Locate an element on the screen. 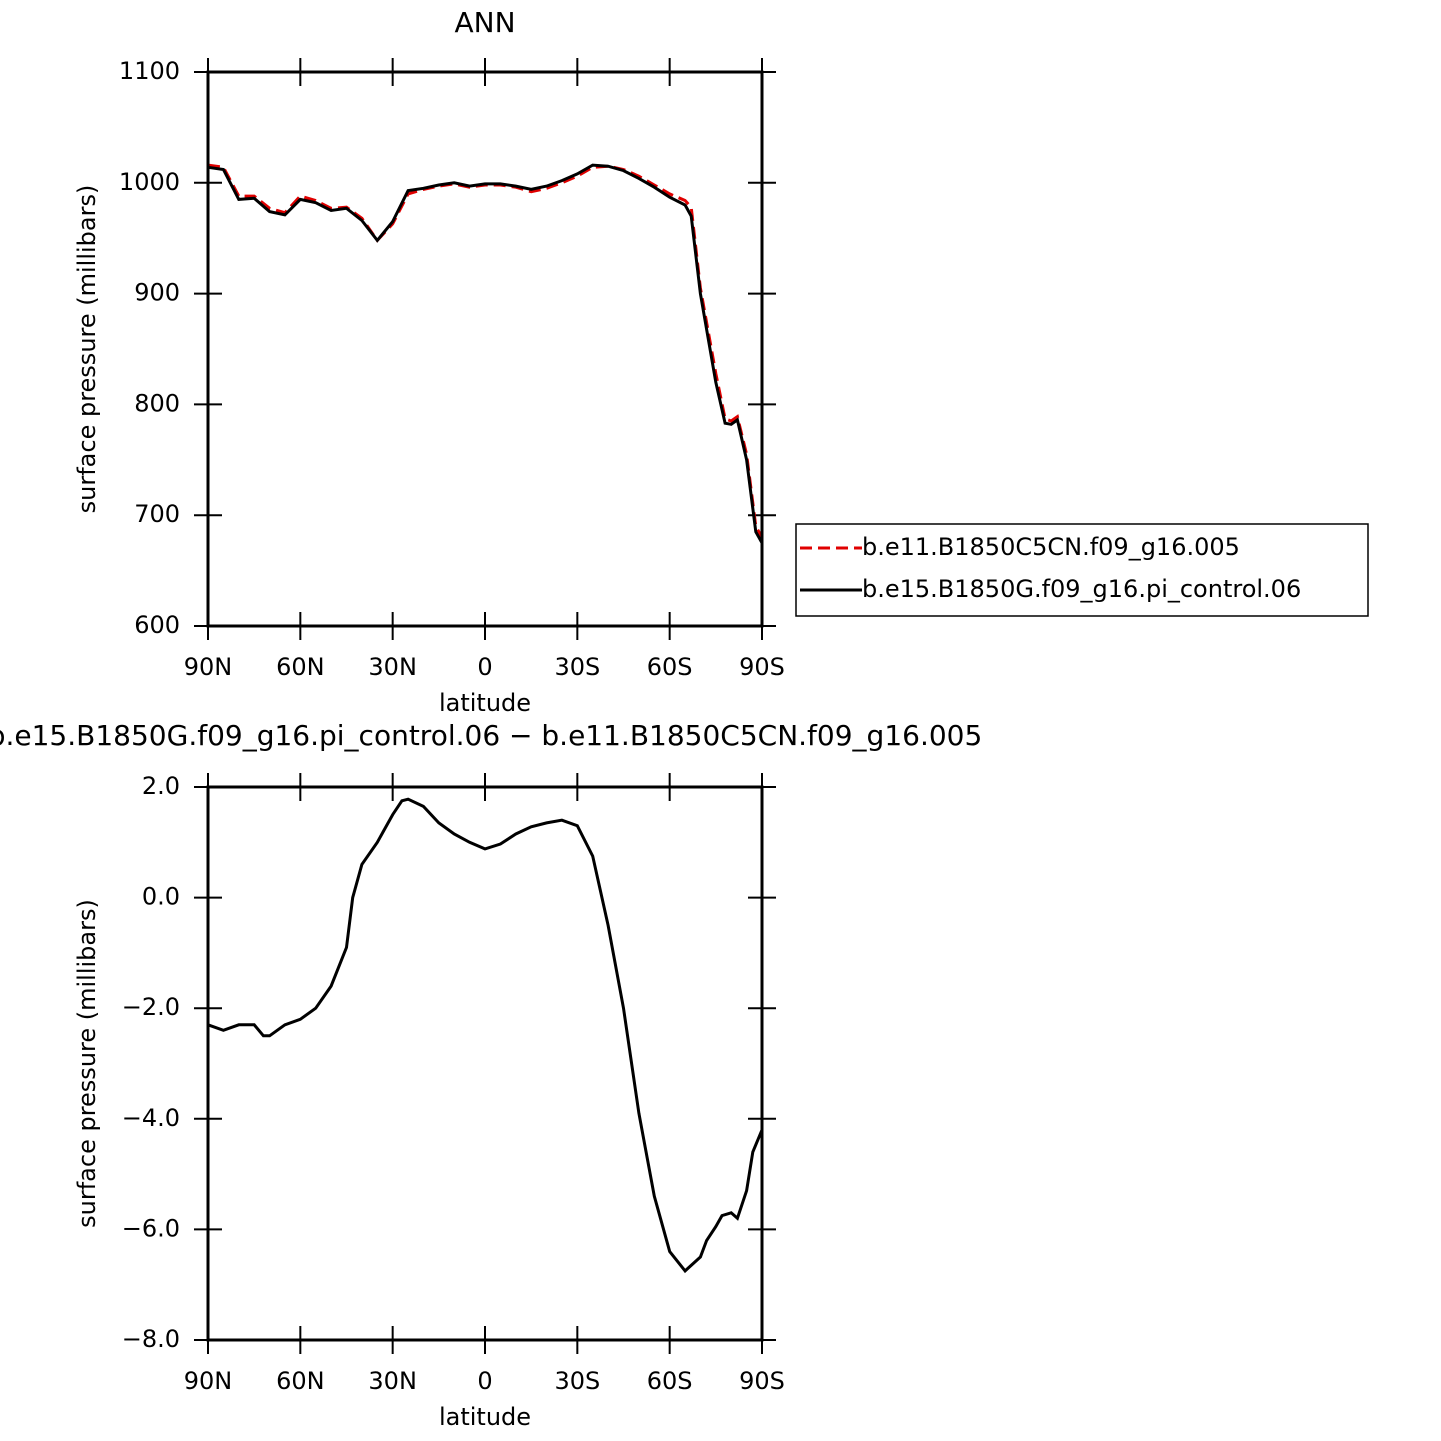 The image size is (1441, 1441). y-tick-label: 900 is located at coordinates (157, 293).